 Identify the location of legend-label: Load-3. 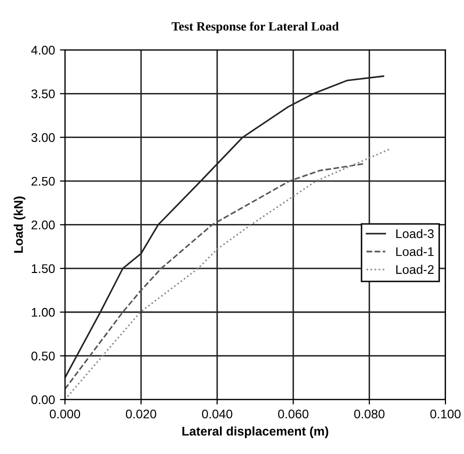
(415, 233).